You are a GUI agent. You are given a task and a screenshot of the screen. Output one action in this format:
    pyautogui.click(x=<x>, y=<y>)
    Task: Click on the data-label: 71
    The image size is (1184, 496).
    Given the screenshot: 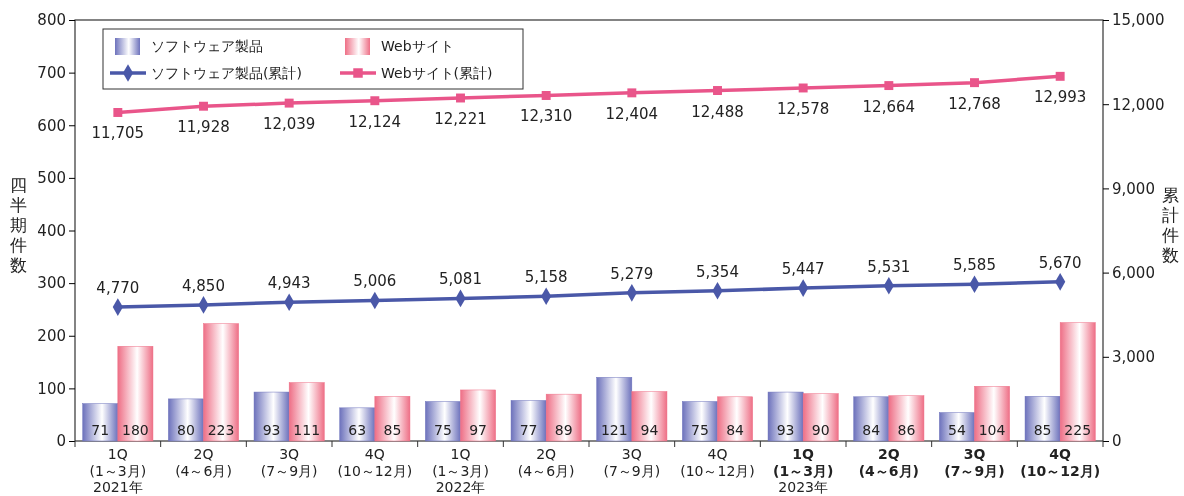 What is the action you would take?
    pyautogui.click(x=100, y=430)
    